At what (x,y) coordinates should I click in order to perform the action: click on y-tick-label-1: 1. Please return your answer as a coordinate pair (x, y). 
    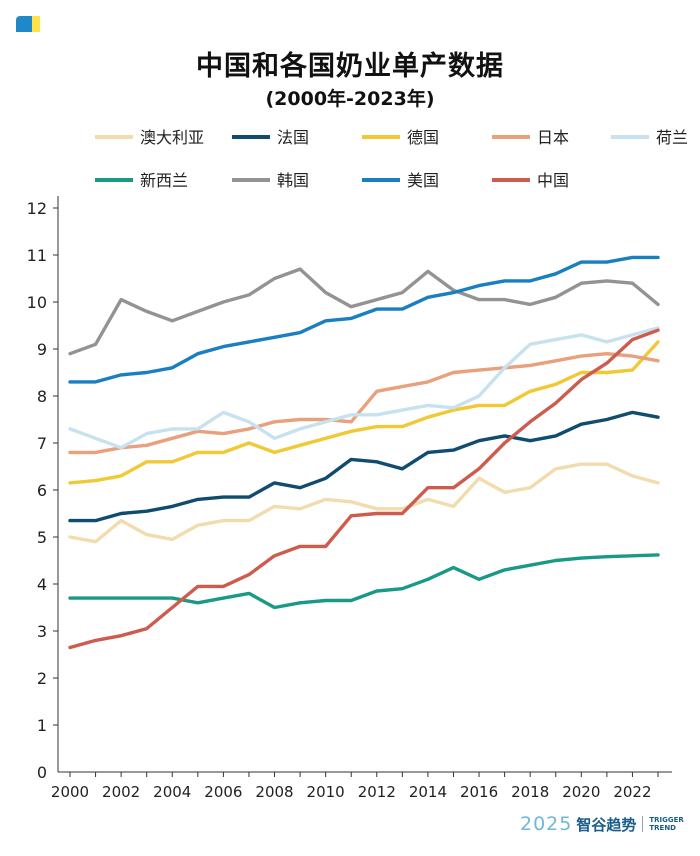
    Looking at the image, I should click on (42, 725).